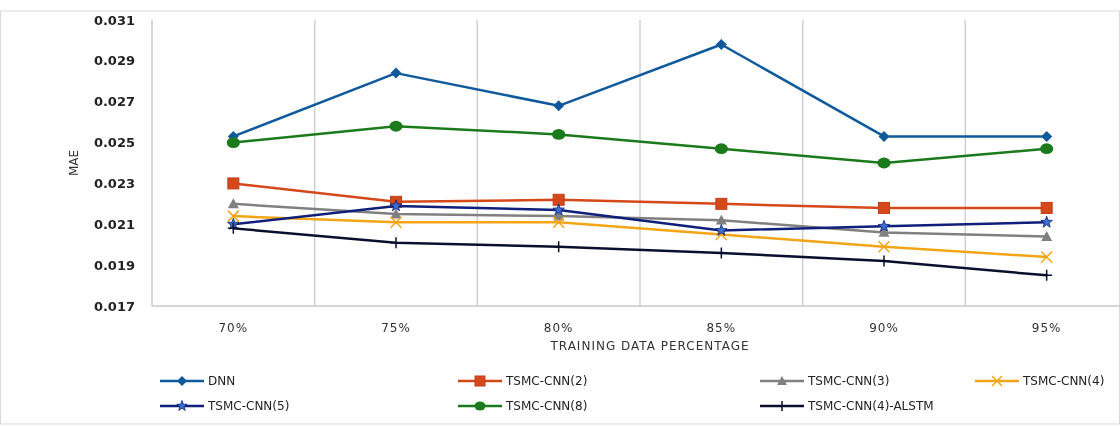  What do you see at coordinates (248, 406) in the screenshot?
I see `legend-label: TSMC-CNN(5)` at bounding box center [248, 406].